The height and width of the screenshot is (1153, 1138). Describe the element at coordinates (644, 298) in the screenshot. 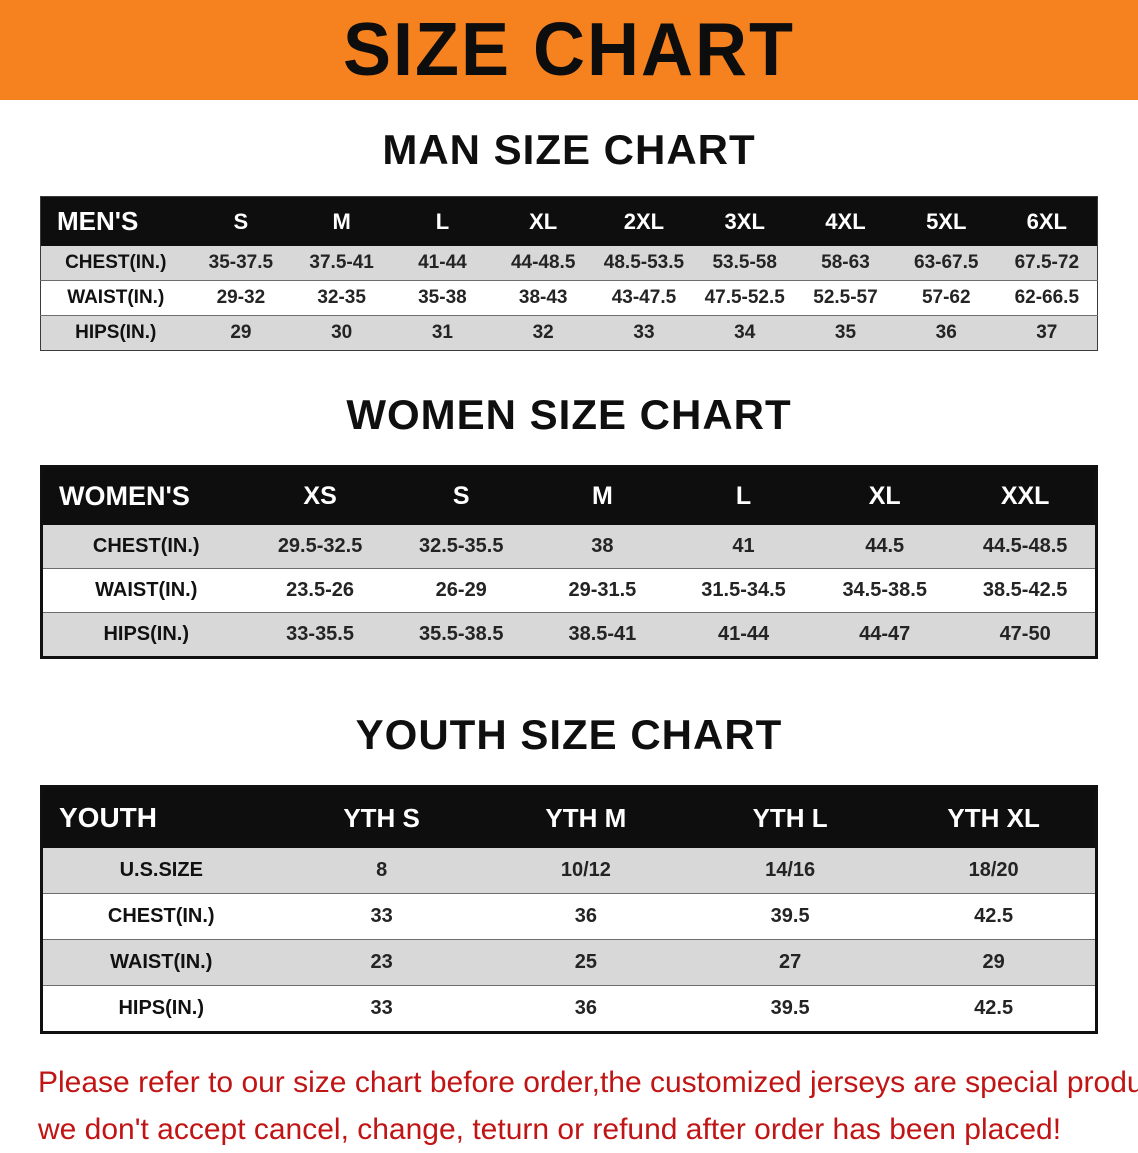

I see `size-value-cell: 43-47.5` at that location.